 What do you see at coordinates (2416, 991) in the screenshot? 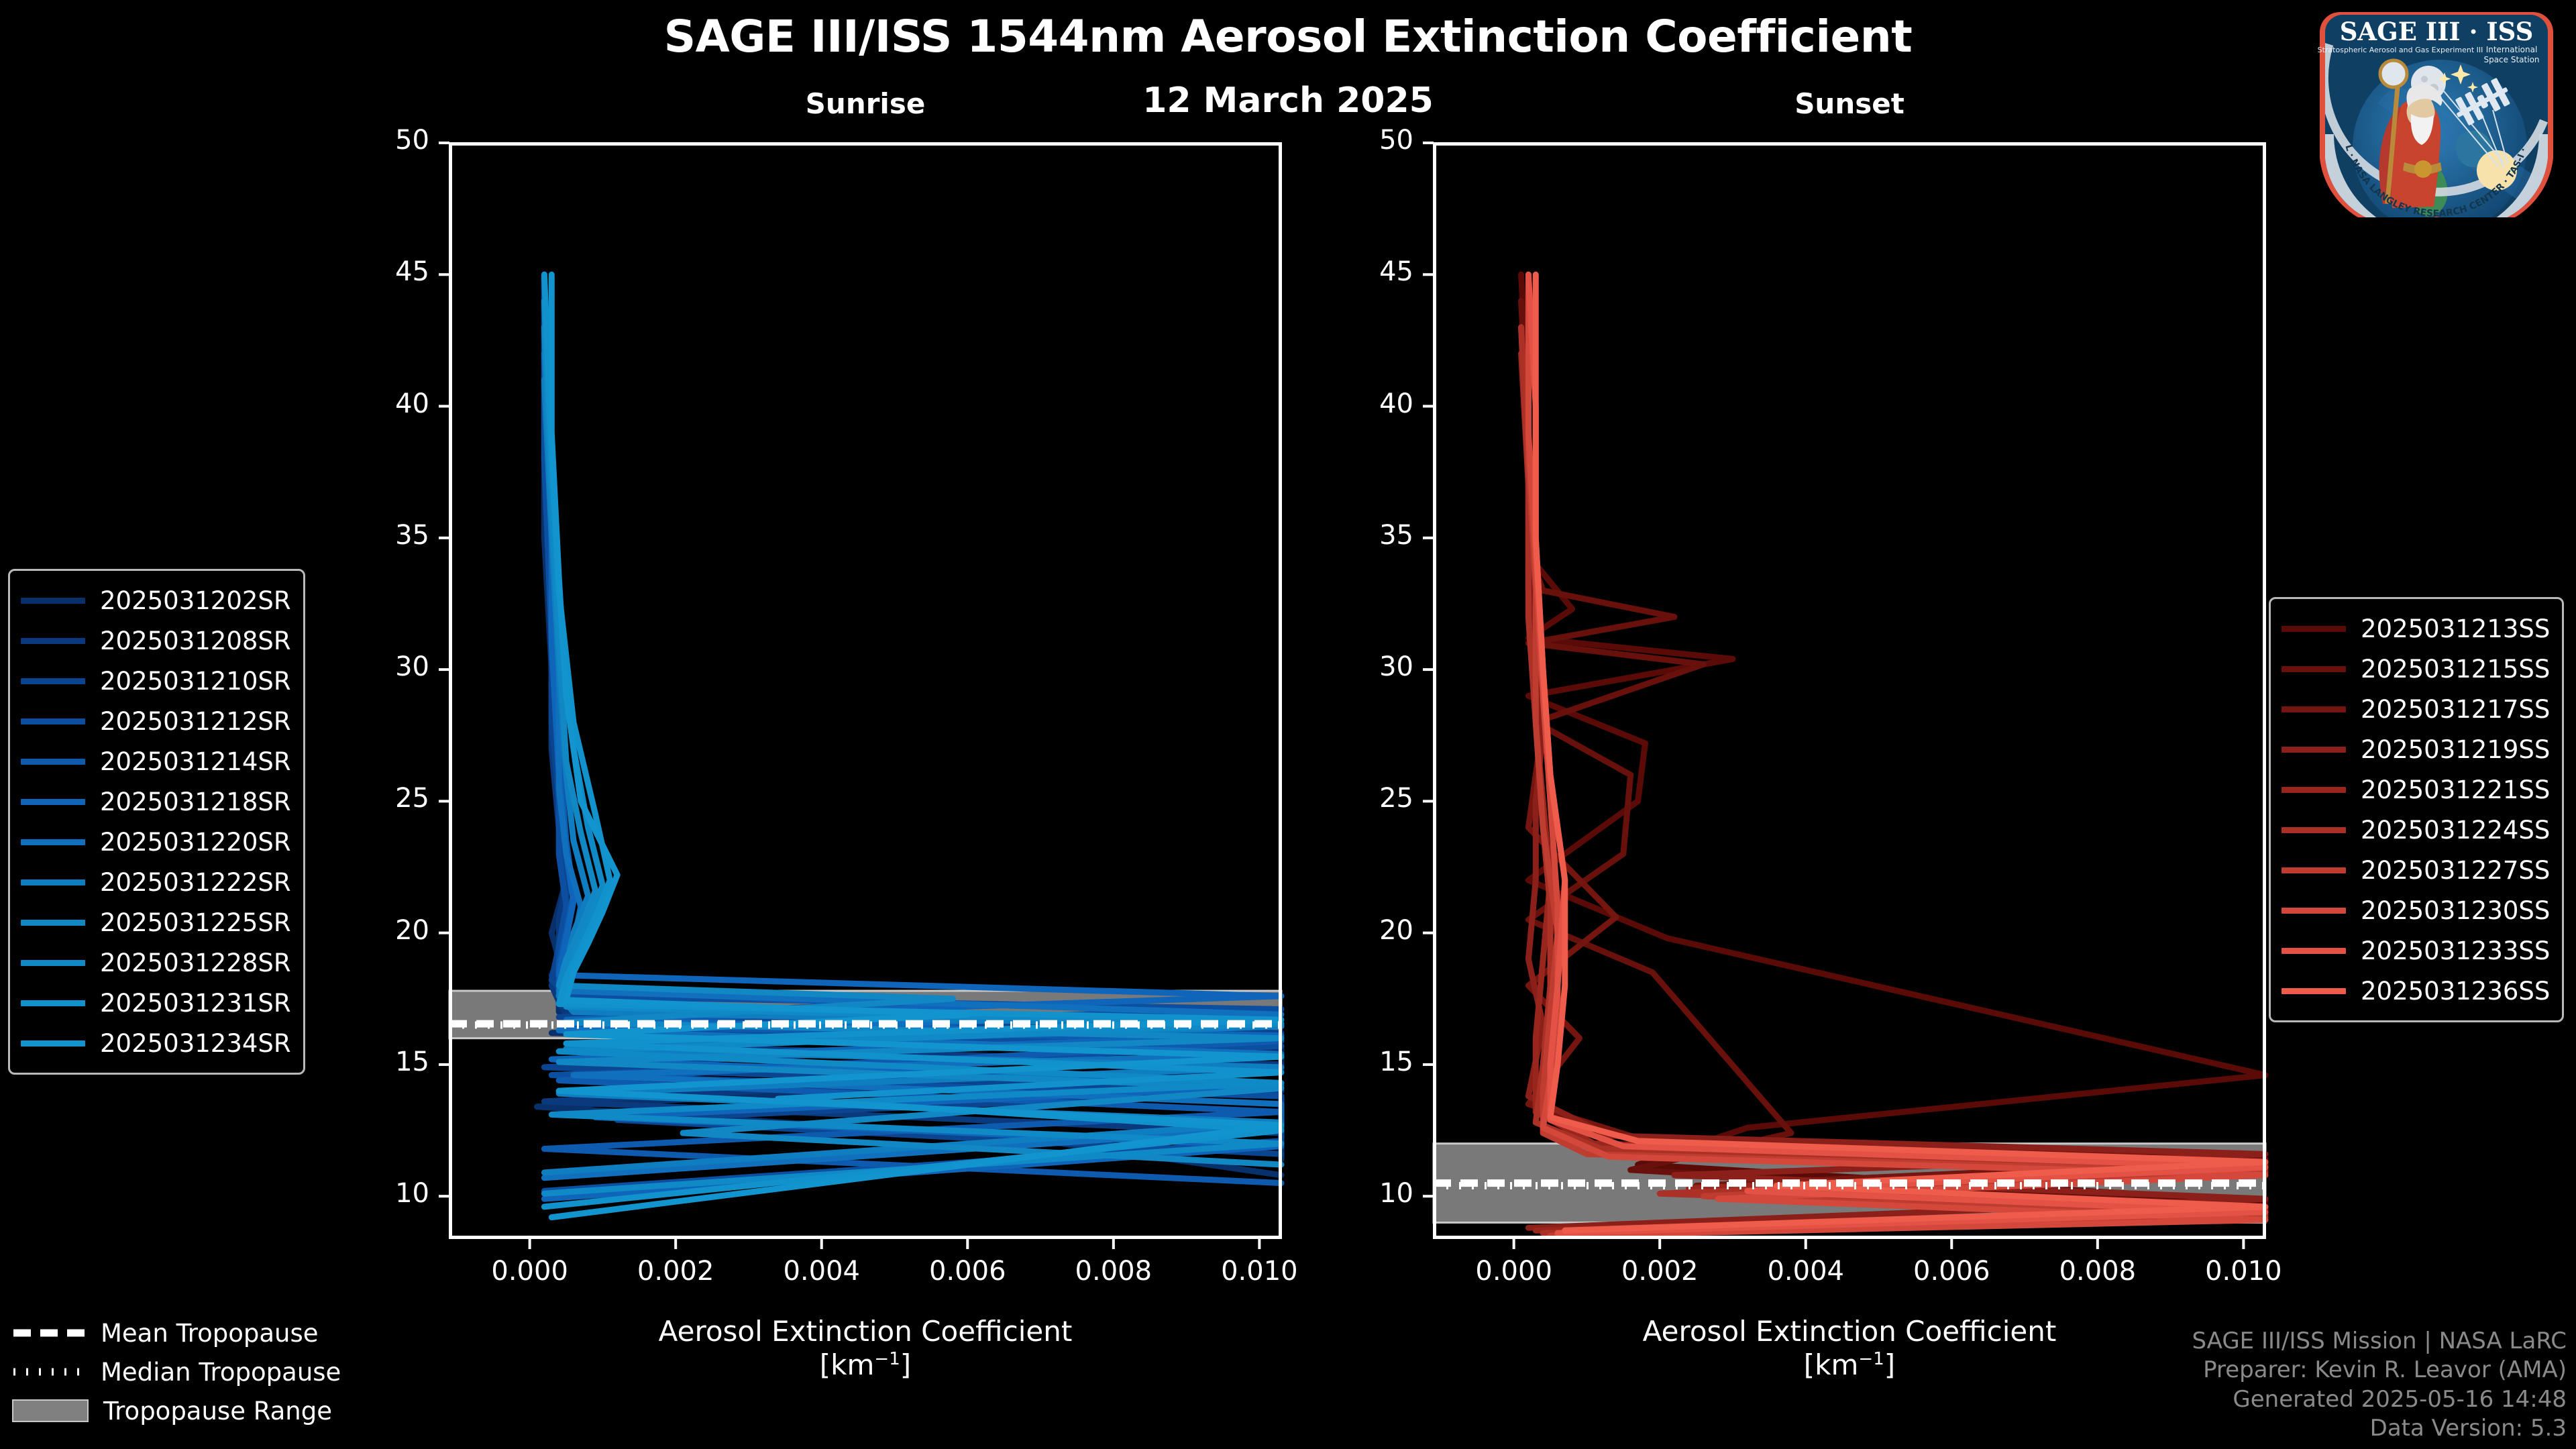
I see `legend-sunset-item: 2025031236SS` at bounding box center [2416, 991].